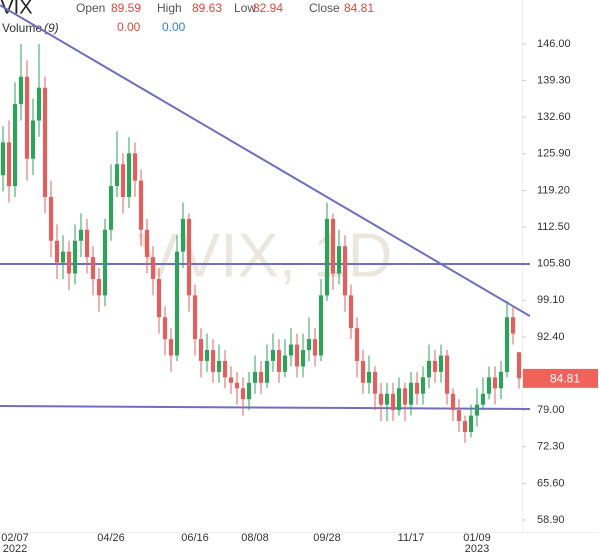 The image size is (599, 557). What do you see at coordinates (551, 520) in the screenshot?
I see `y-tick-label: 58.90` at bounding box center [551, 520].